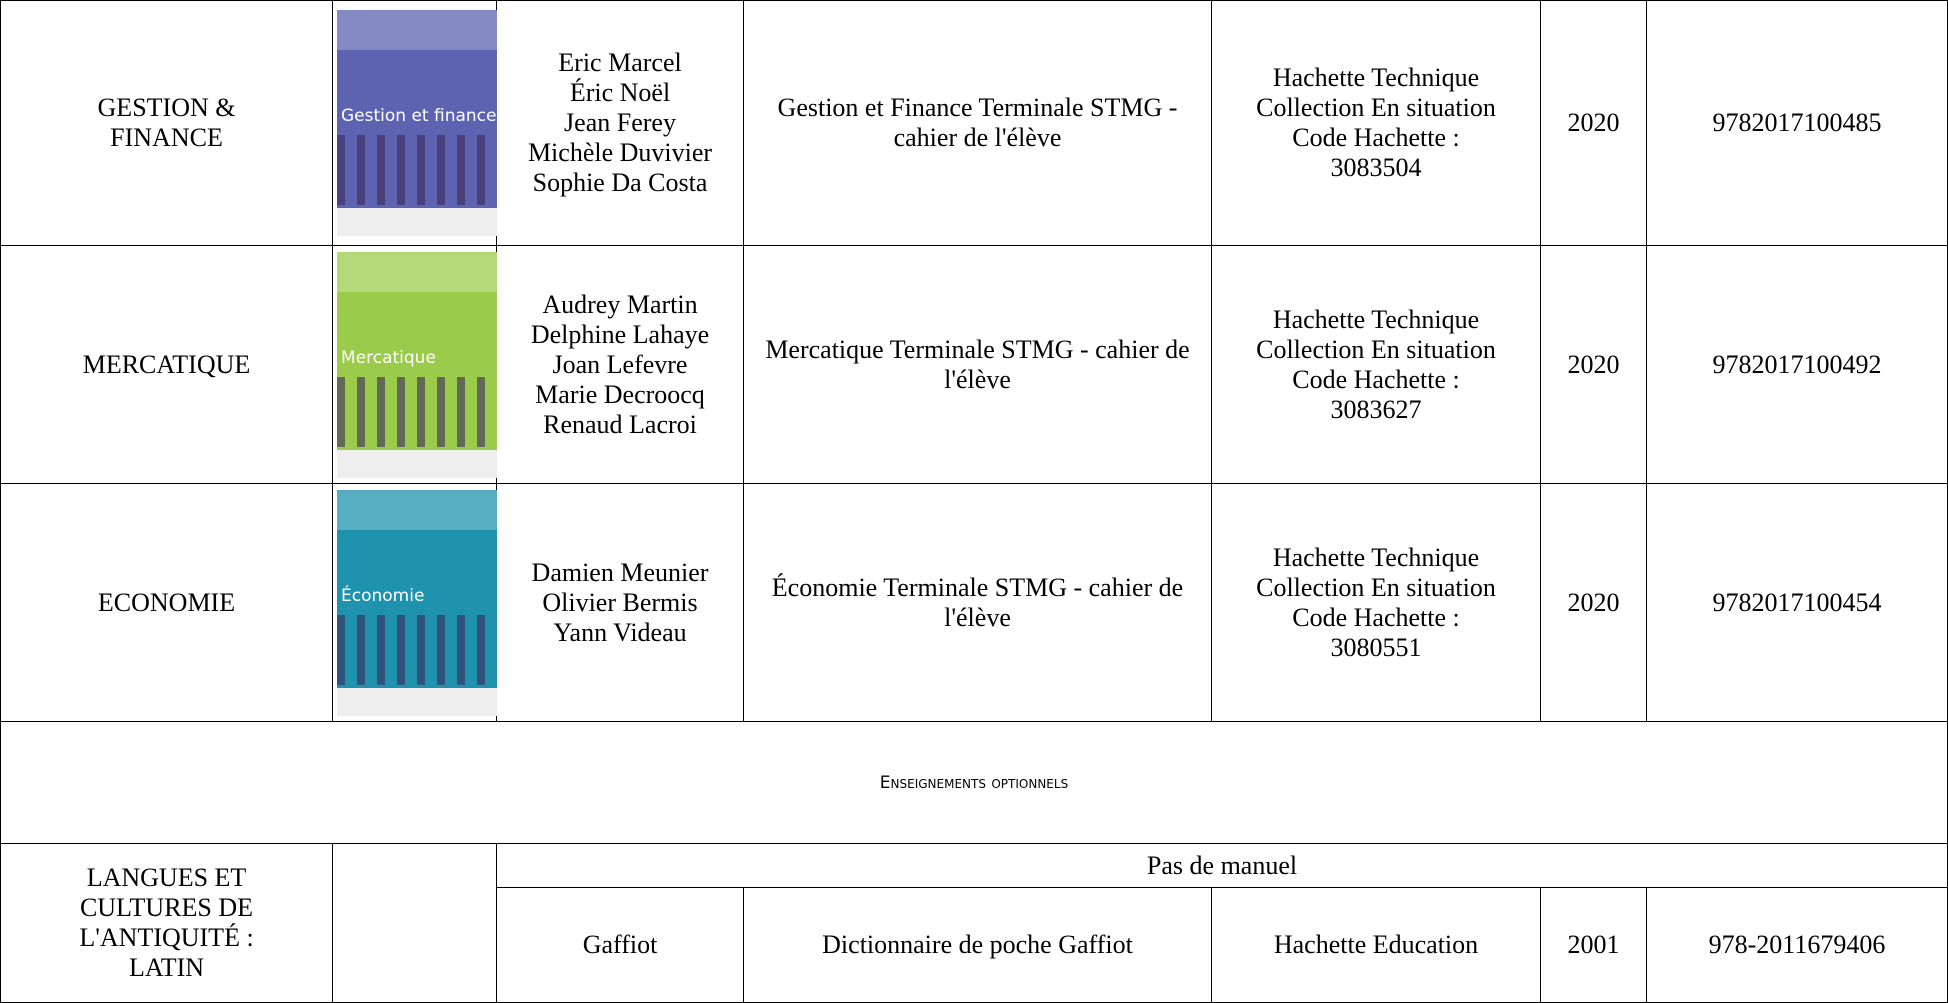  What do you see at coordinates (166, 123) in the screenshot?
I see `subject: GESTION & FINANCE` at bounding box center [166, 123].